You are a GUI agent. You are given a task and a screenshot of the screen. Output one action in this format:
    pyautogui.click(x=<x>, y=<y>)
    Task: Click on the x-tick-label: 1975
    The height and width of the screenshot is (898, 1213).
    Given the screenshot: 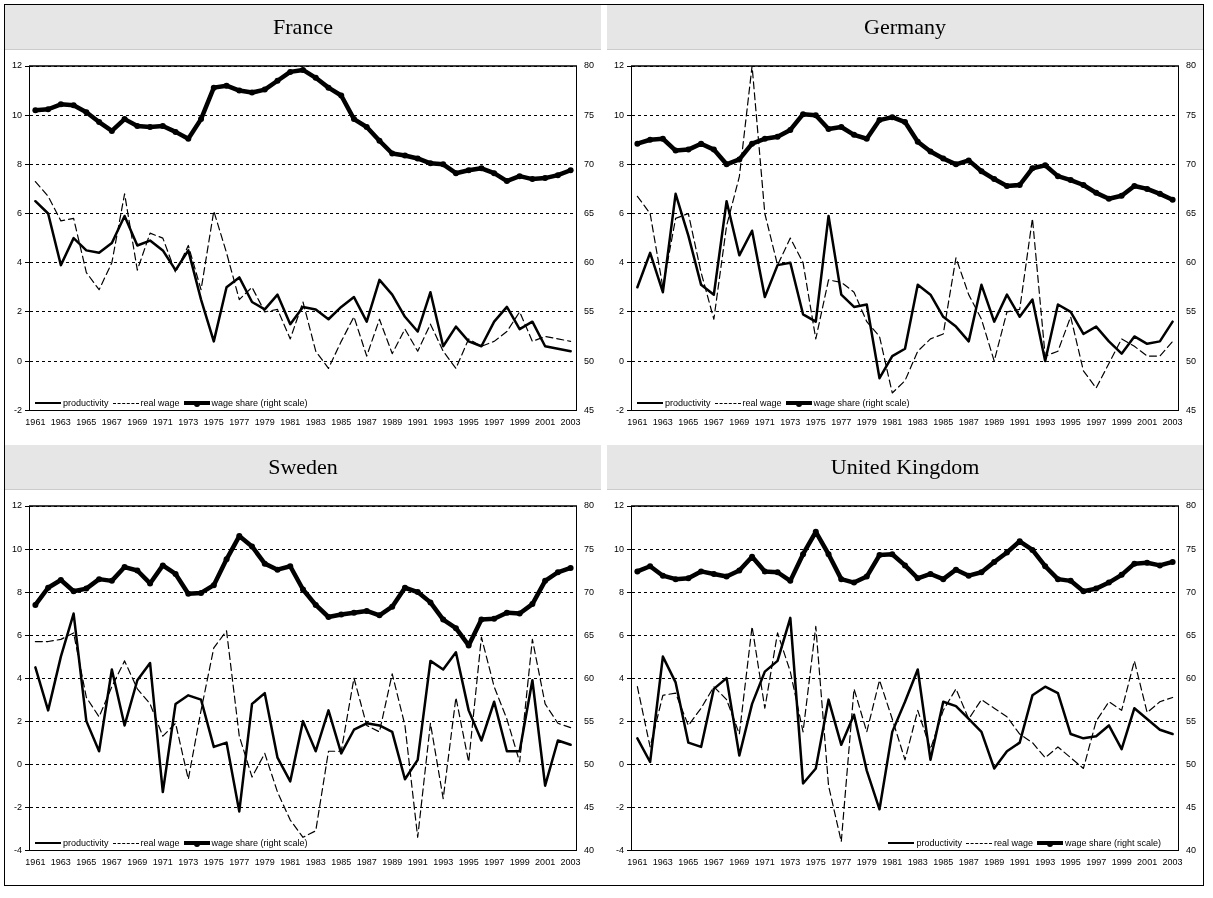 What is the action you would take?
    pyautogui.click(x=213, y=422)
    